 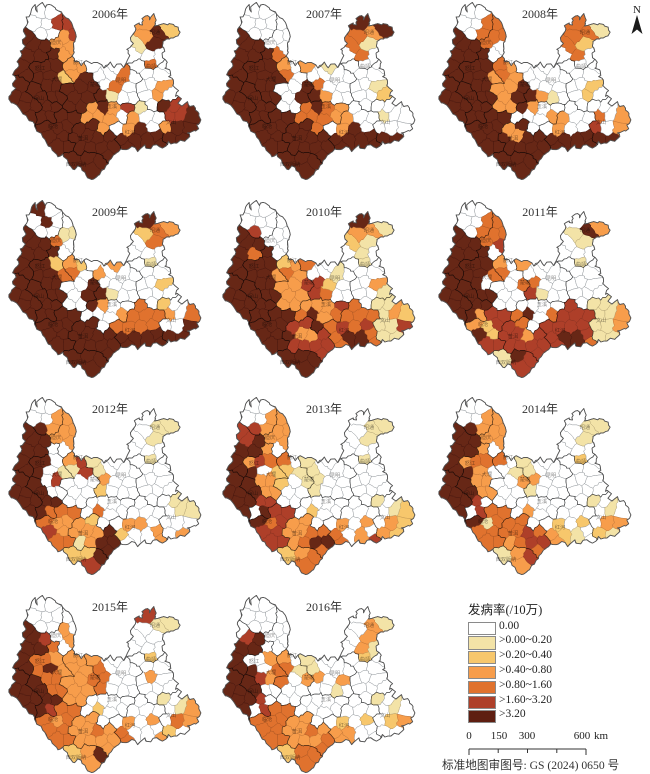 I want to click on svg-text: 150, so click(x=499, y=736).